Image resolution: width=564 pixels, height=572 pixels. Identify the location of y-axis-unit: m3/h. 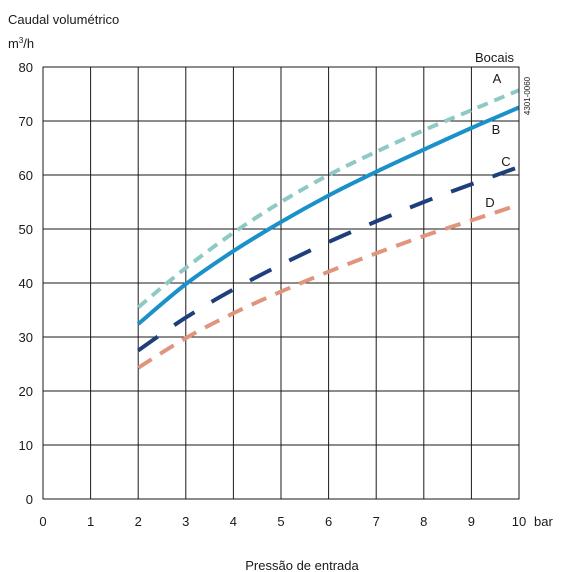
(21, 43).